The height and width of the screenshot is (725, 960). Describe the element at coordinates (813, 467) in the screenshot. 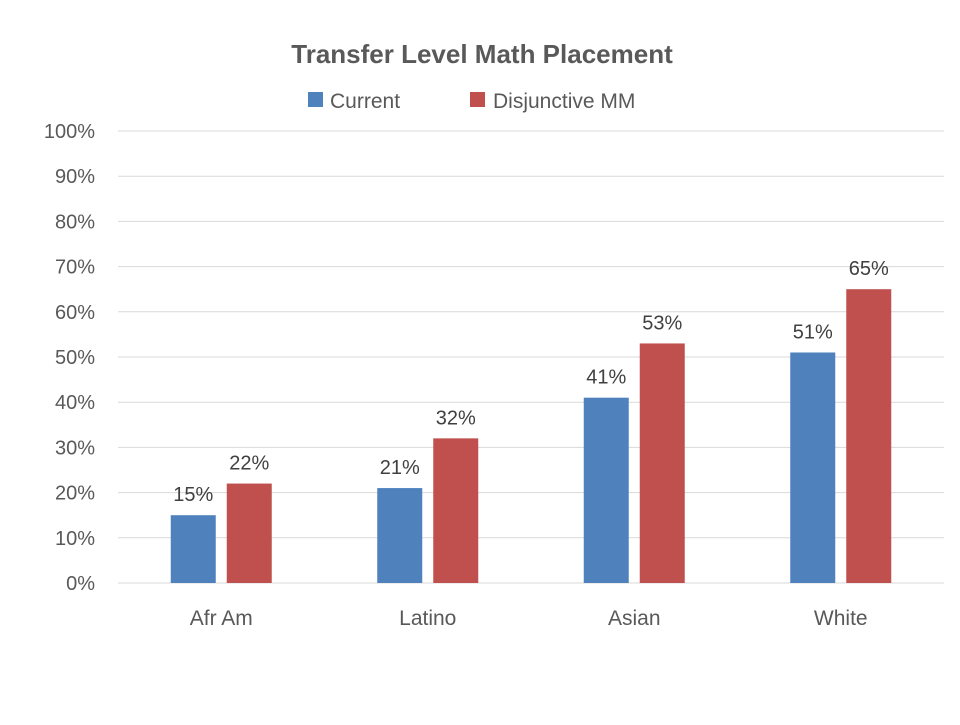

I see `bar-current-white` at that location.